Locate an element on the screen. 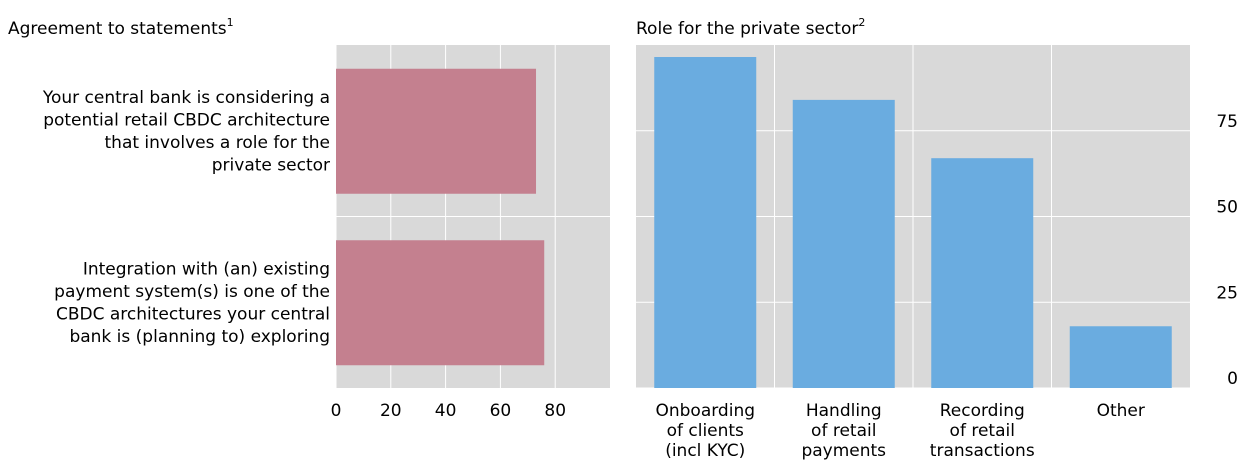  x-tick-label: Other is located at coordinates (1121, 411).